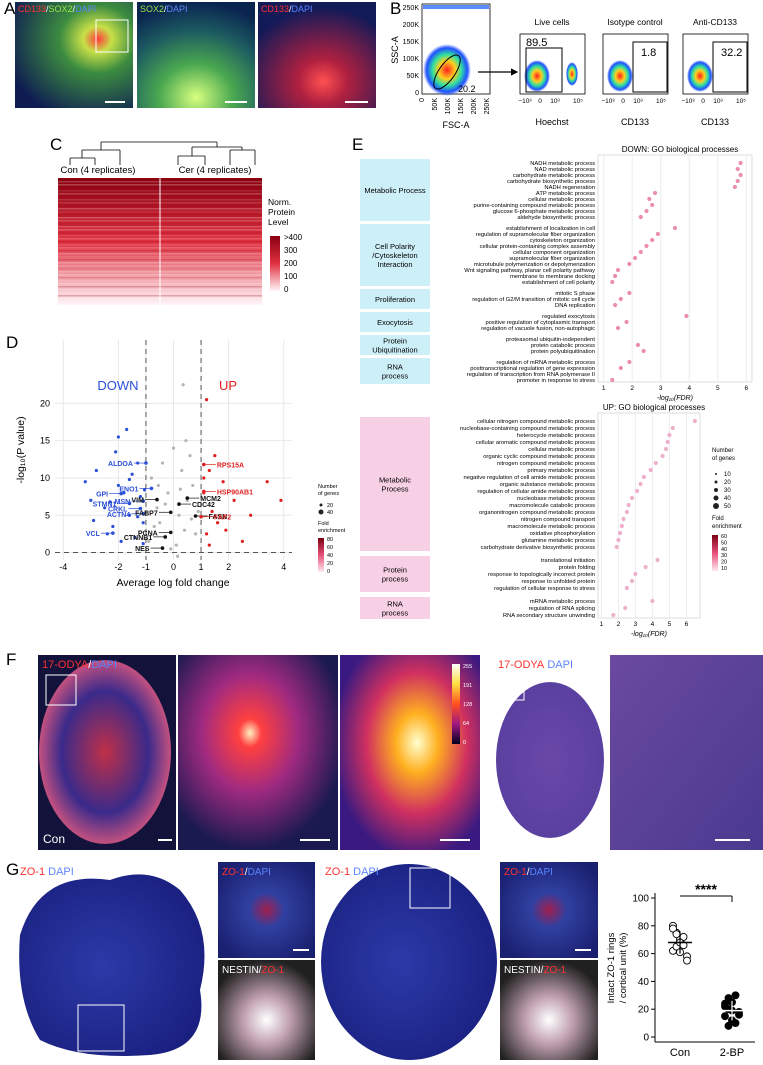 This screenshot has width=763, height=1065. I want to click on image-label: NESTIN/ZO-1, so click(253, 970).